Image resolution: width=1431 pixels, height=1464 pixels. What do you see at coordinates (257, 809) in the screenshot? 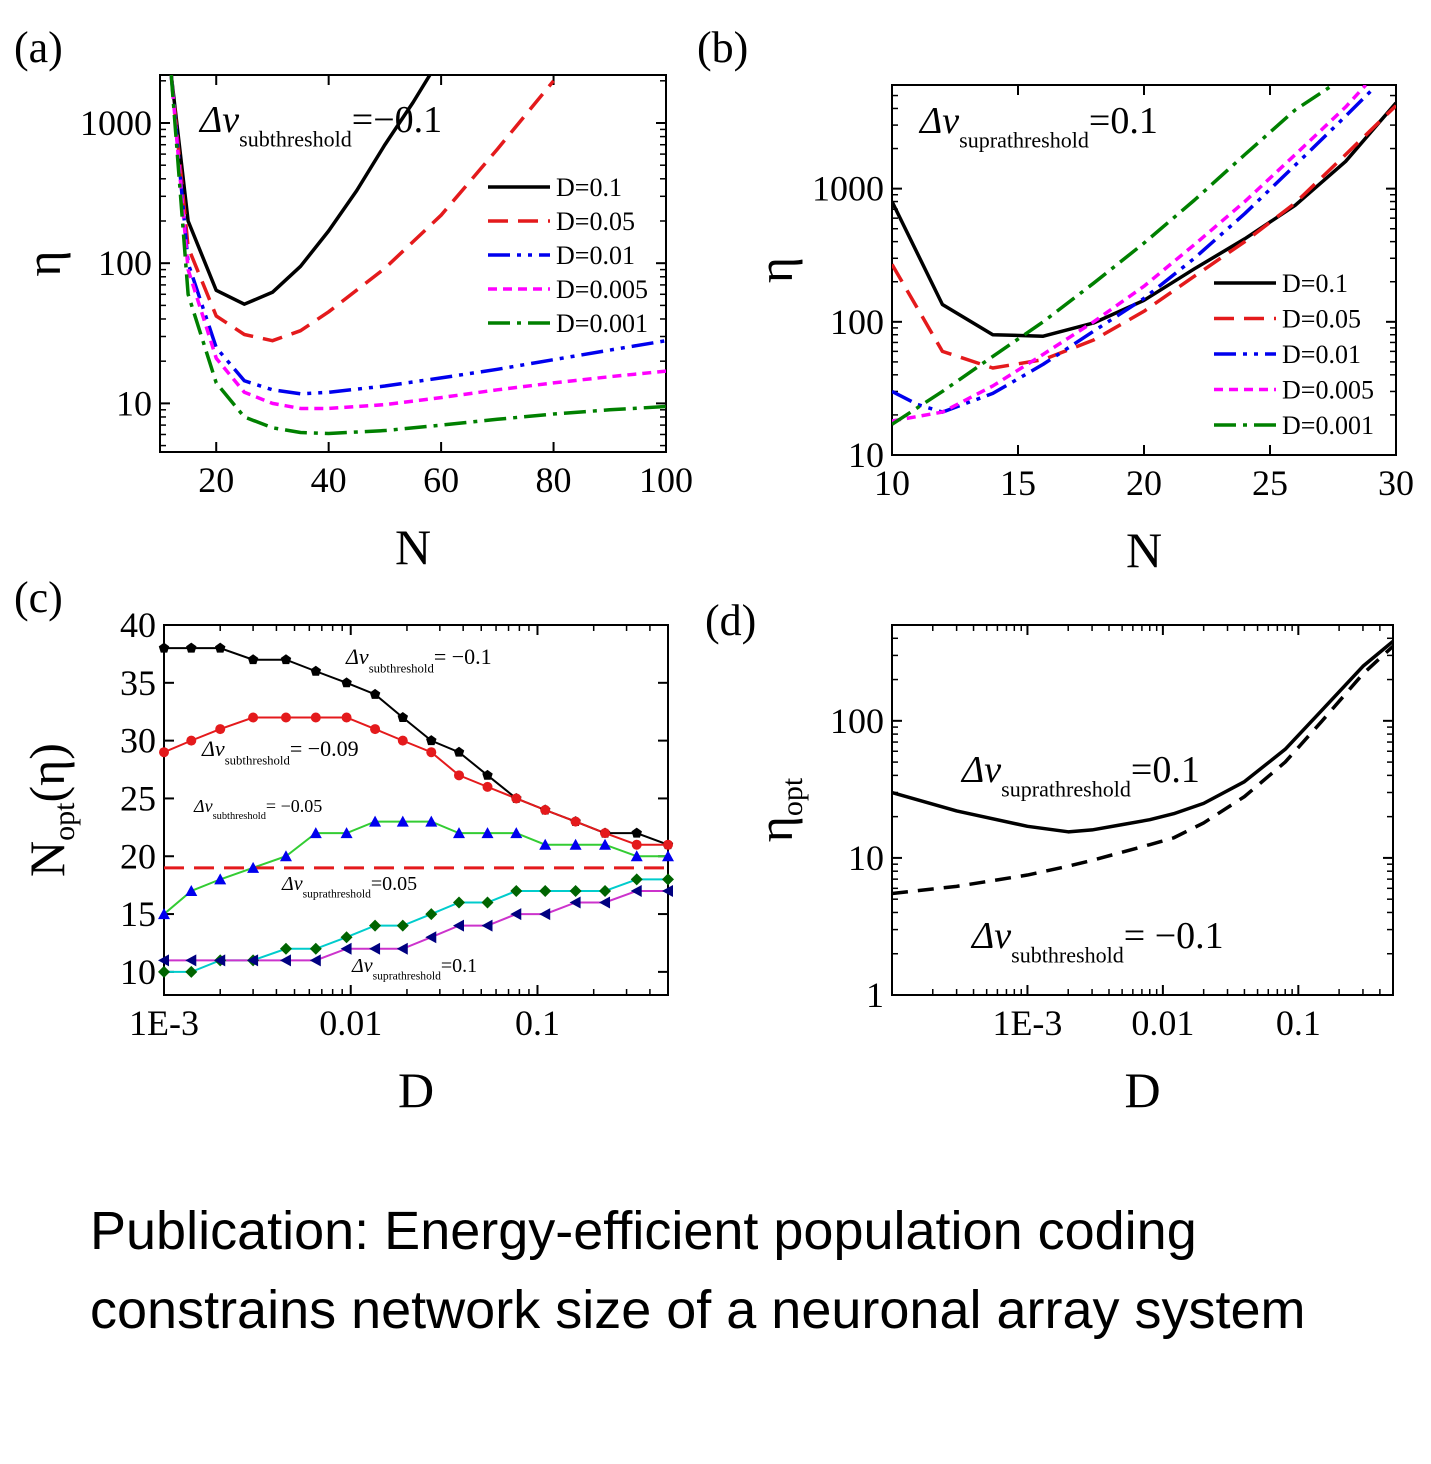
I see `series-annotation: Δvsubthreshold= −0.05` at bounding box center [257, 809].